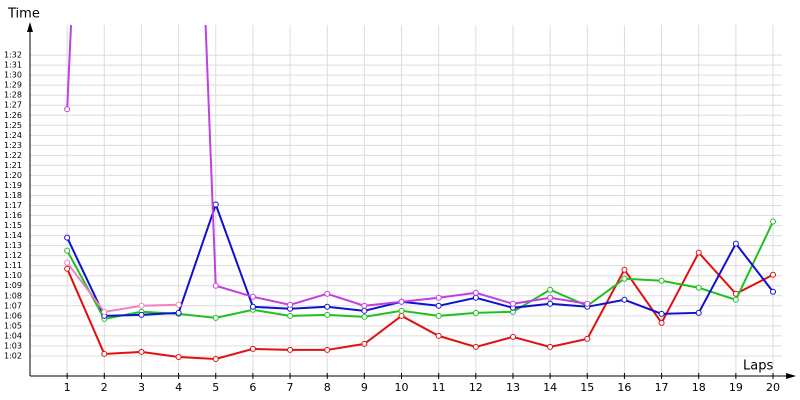 This screenshot has width=800, height=400. Describe the element at coordinates (141, 387) in the screenshot. I see `x-tick-label: 3` at that location.